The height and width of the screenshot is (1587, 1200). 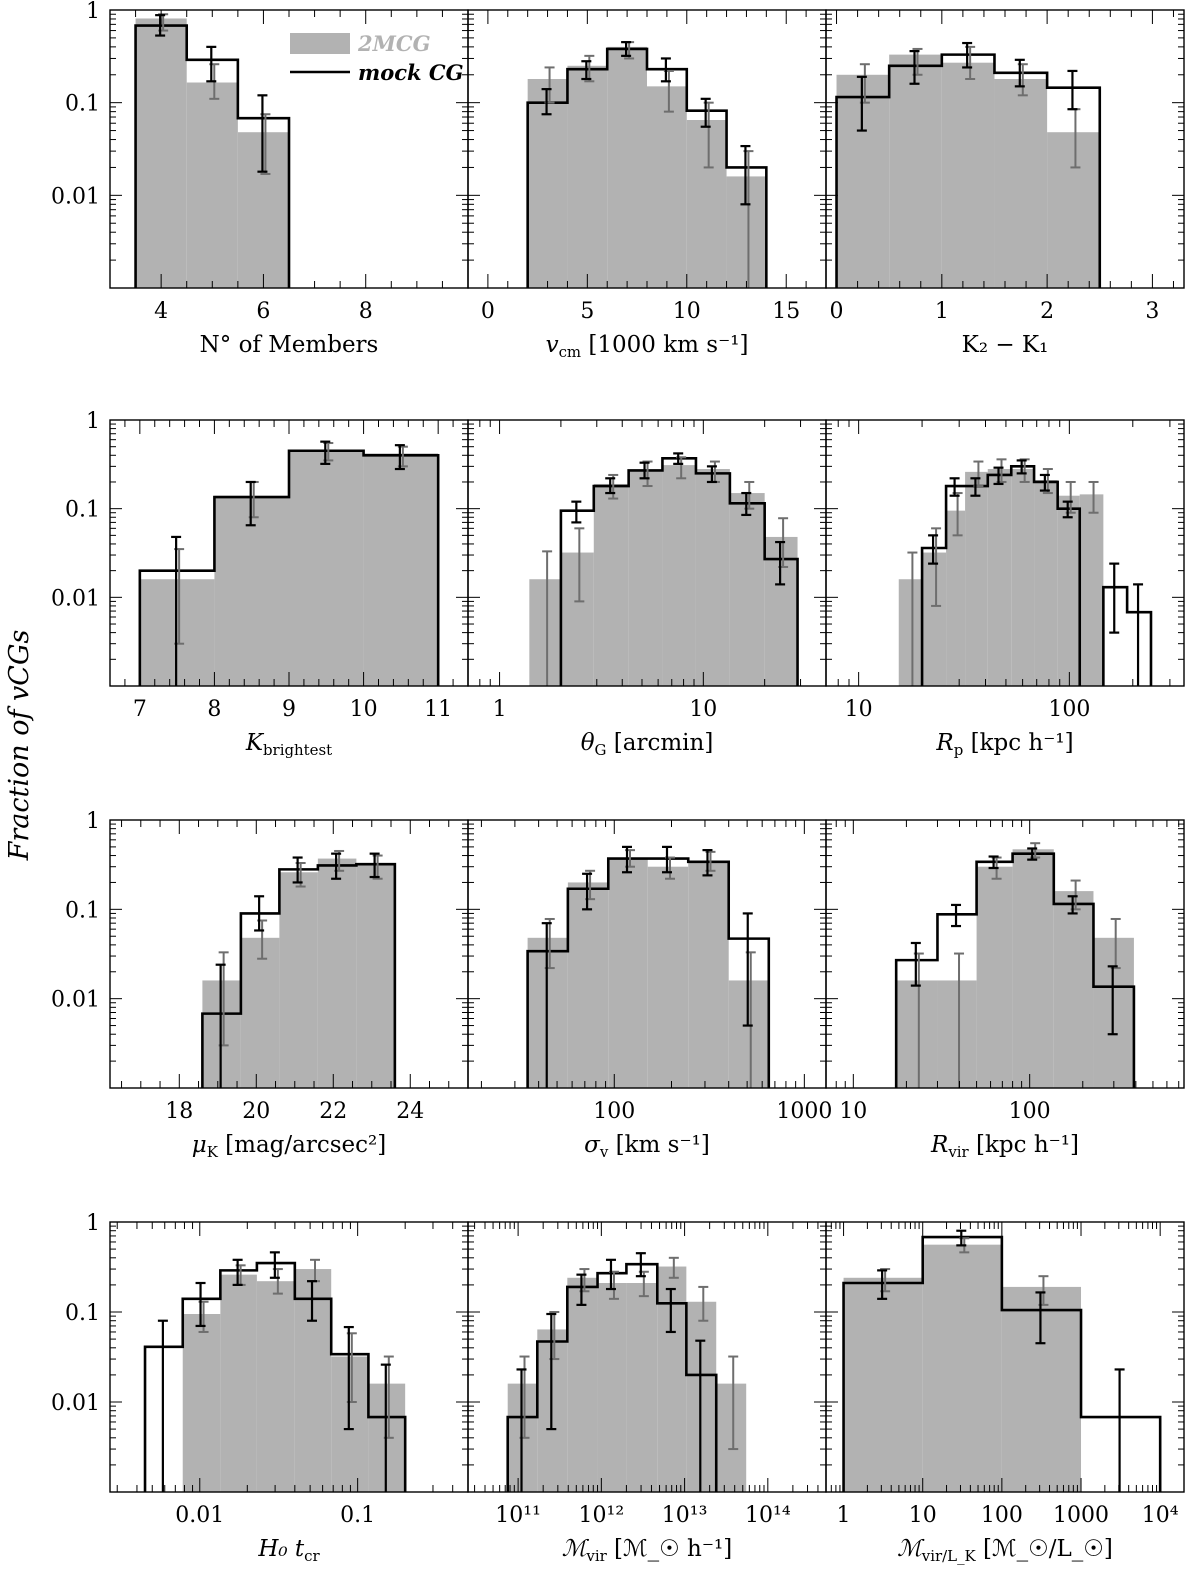 What do you see at coordinates (366, 311) in the screenshot?
I see `x-tick-label: 8` at bounding box center [366, 311].